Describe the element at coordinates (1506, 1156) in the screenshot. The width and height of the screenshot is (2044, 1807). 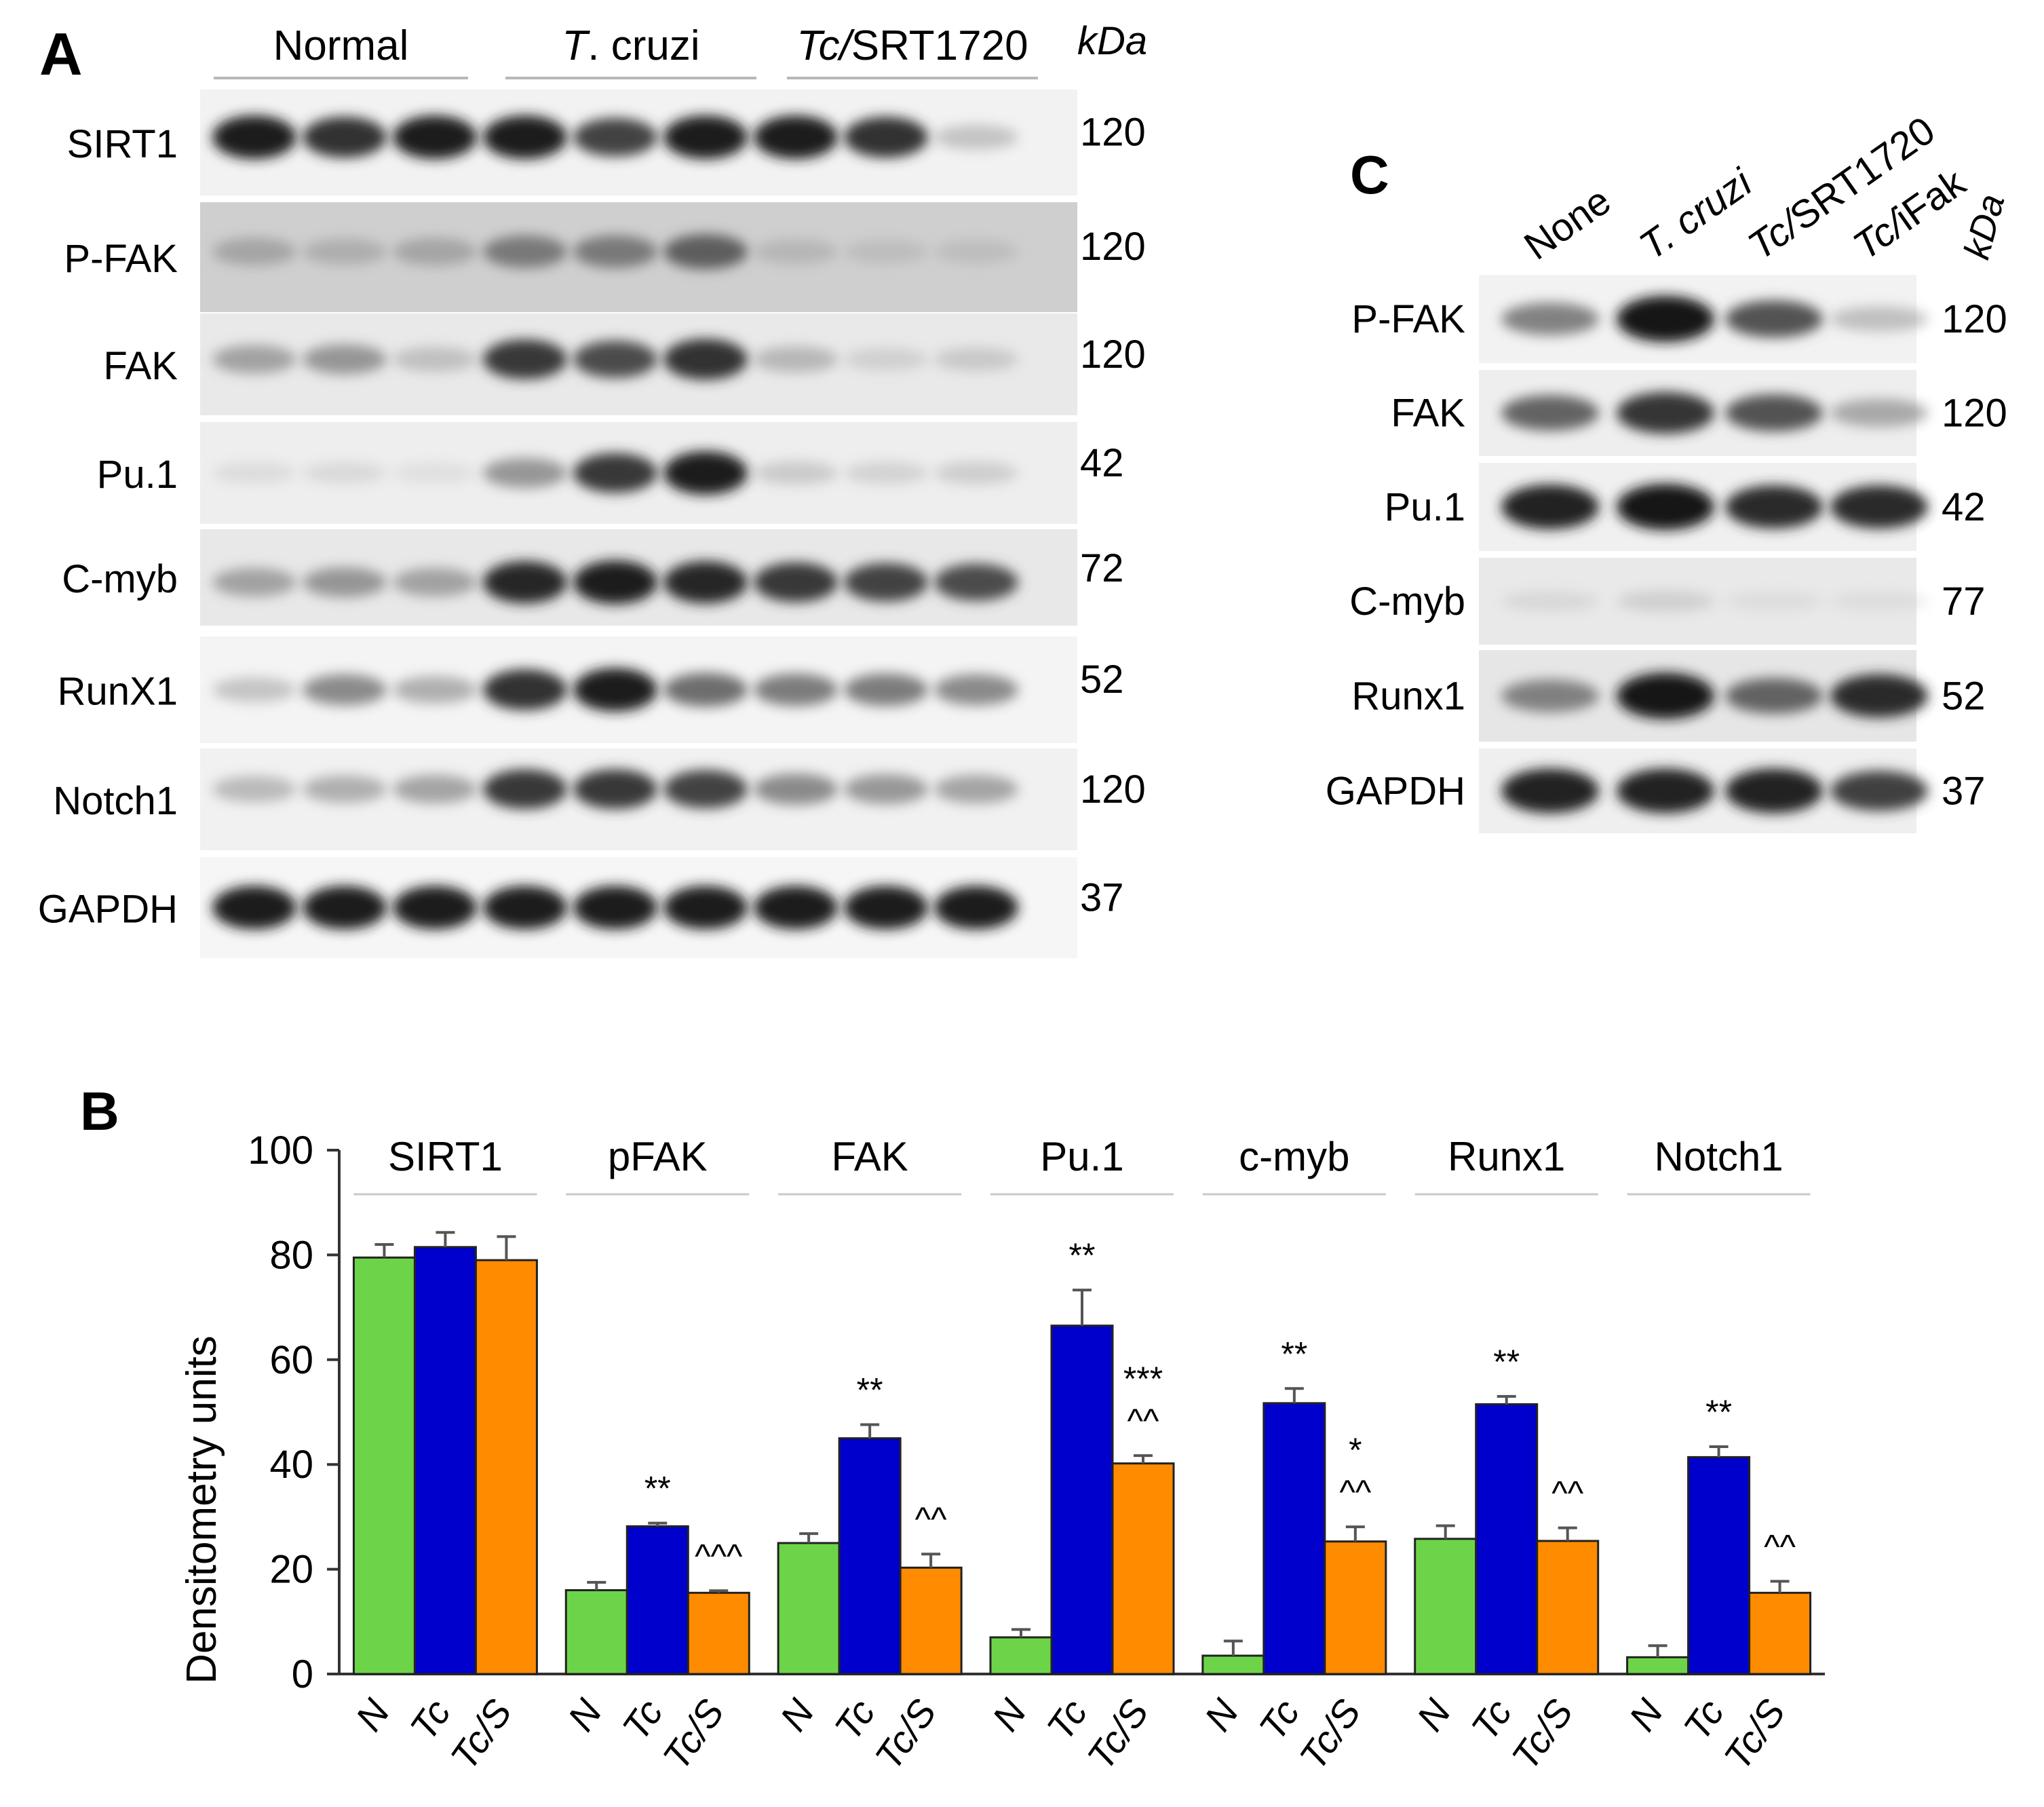
I see `group-title-runx1: Runx1` at that location.